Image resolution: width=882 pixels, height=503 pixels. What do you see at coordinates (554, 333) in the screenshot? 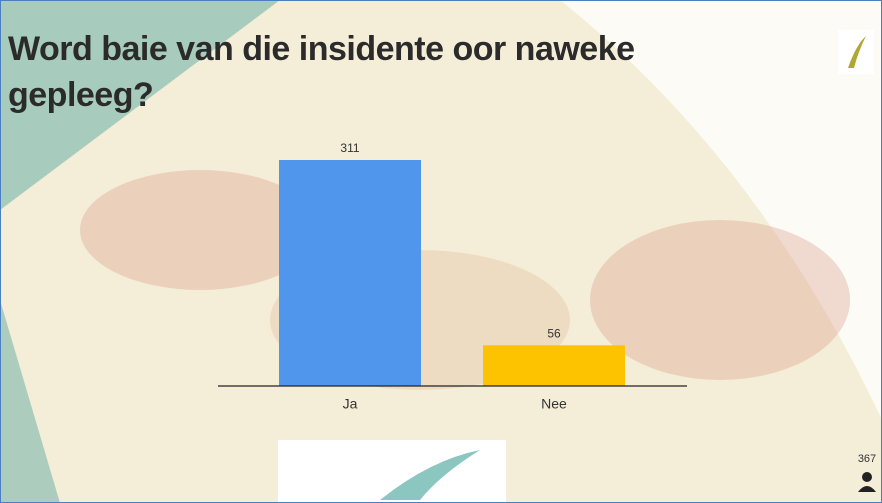
I see `value-label: 56` at bounding box center [554, 333].